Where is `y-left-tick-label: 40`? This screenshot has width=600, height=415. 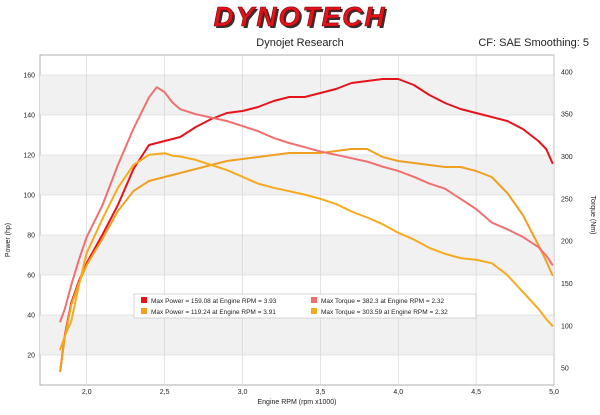
y-left-tick-label: 40 is located at coordinates (31, 316).